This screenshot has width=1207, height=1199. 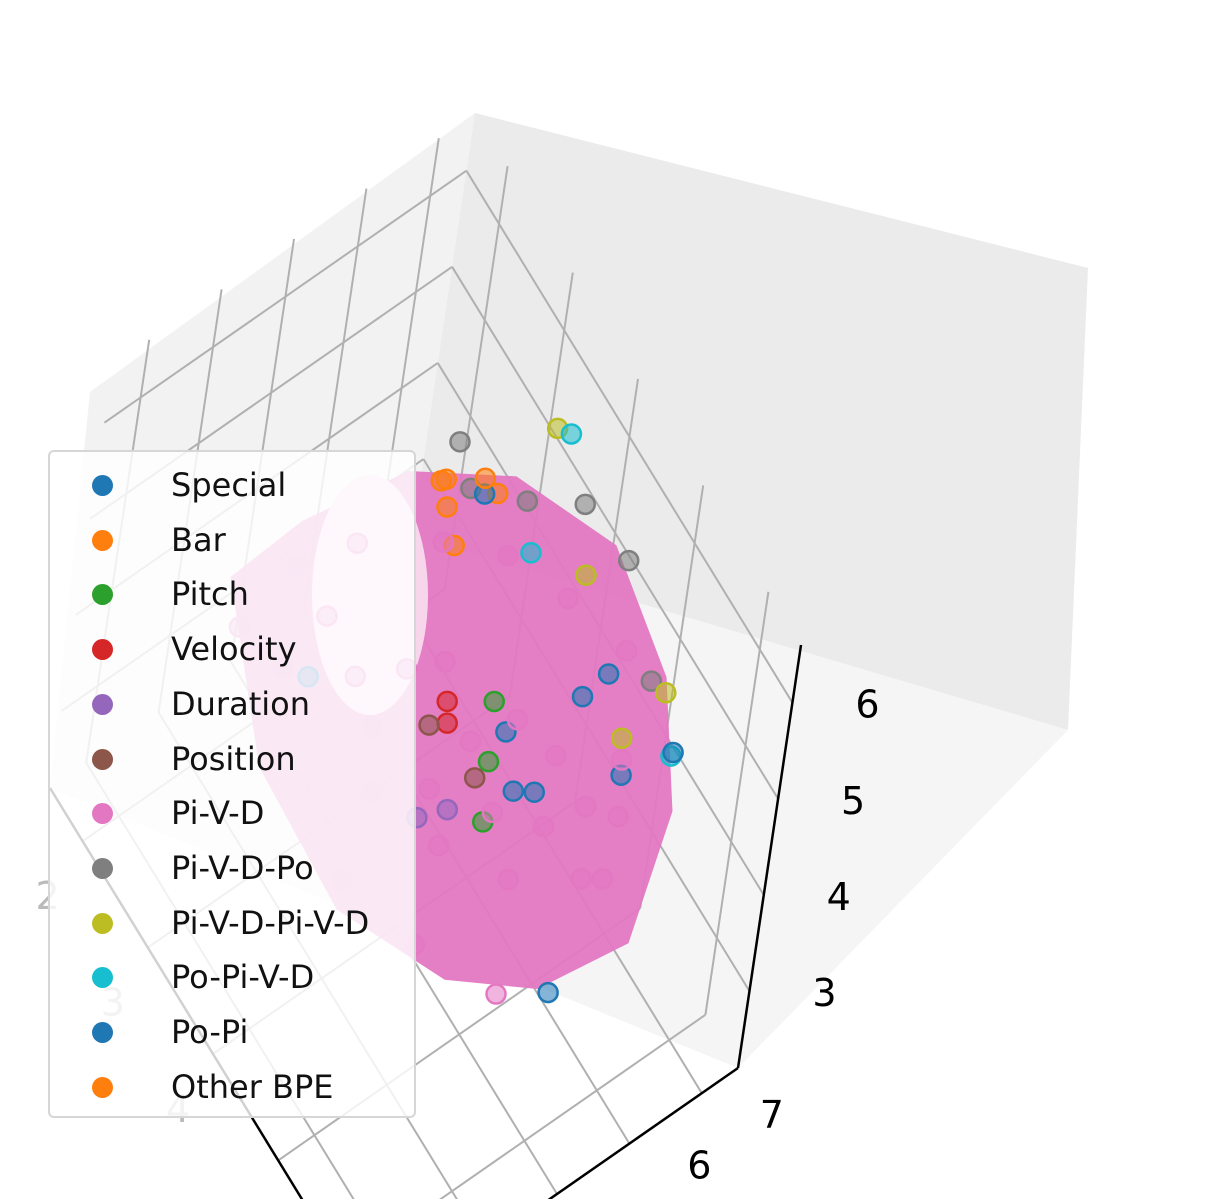 What do you see at coordinates (242, 867) in the screenshot?
I see `legend-label: Pi-V-D-Po` at bounding box center [242, 867].